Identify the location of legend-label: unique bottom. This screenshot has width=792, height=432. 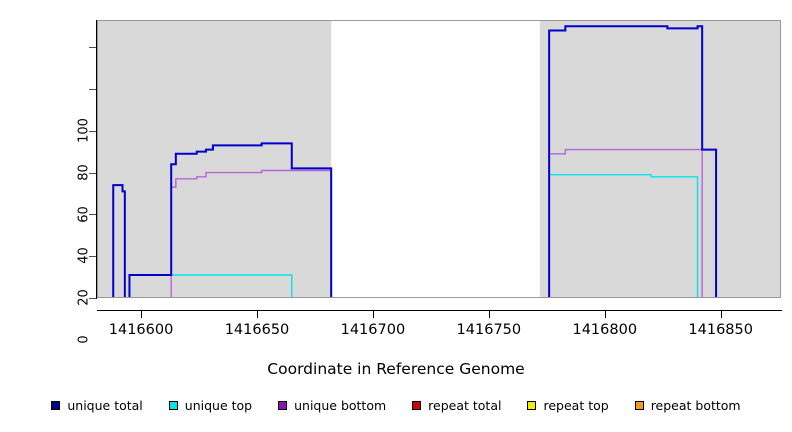
(340, 405).